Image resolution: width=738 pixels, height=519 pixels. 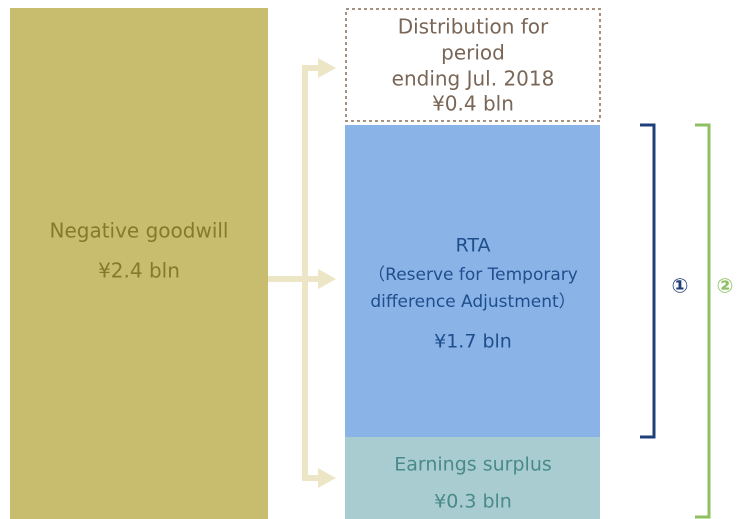 I want to click on target-text: ¥0.4 bln, so click(x=473, y=104).